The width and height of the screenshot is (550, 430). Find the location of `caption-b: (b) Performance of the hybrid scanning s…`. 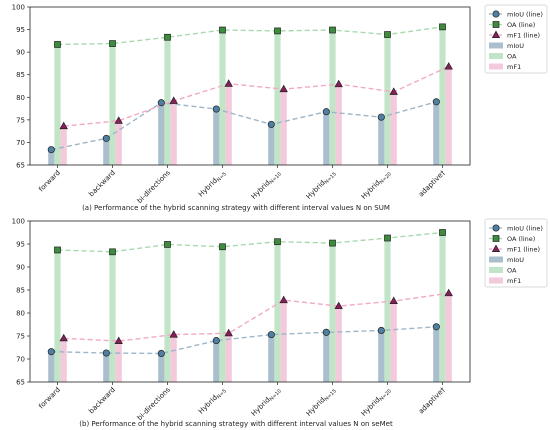

caption-b: (b) Performance of the hybrid scanning s… is located at coordinates (236, 424).